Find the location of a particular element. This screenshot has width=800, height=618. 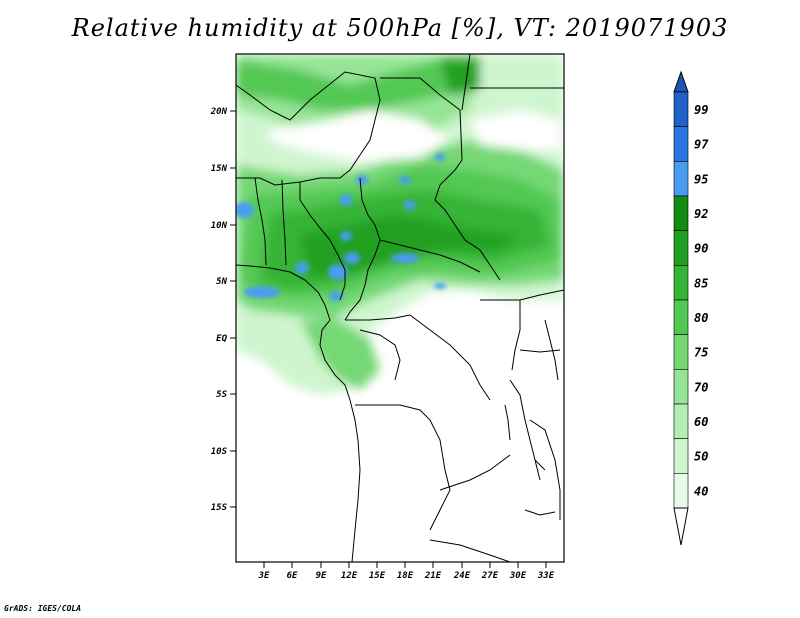

lat-label-10s: 10S is located at coordinates (219, 452).